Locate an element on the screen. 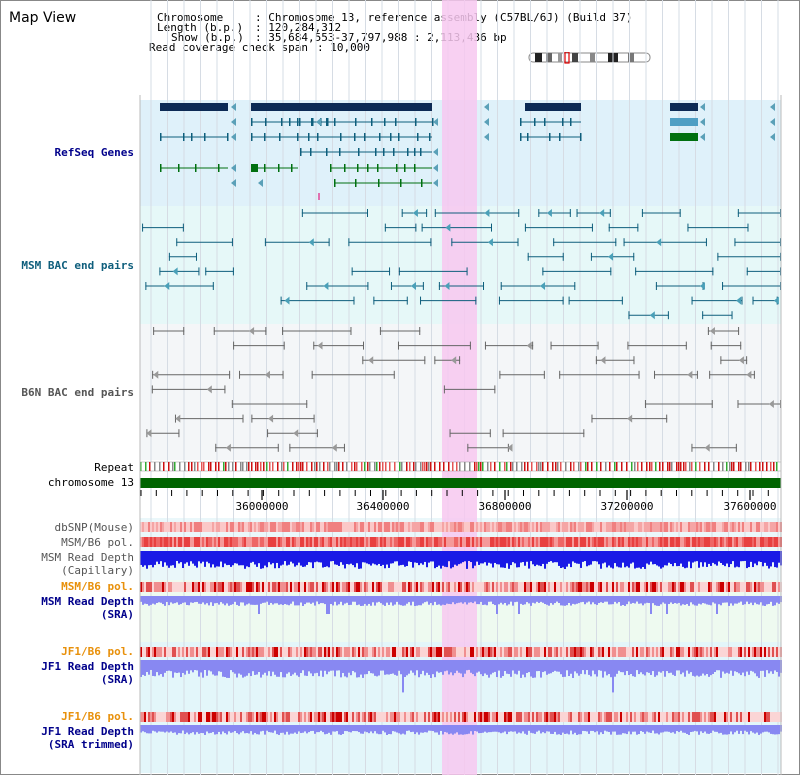  msm-bac-end is located at coordinates (591, 256).